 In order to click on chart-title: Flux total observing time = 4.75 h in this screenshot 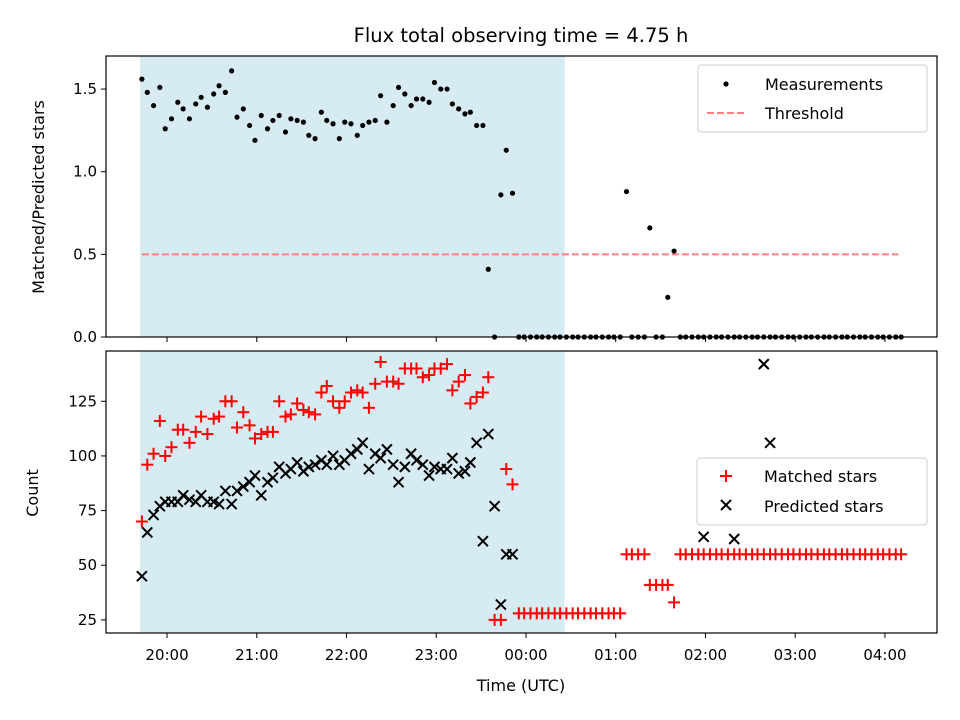, I will do `click(521, 35)`.